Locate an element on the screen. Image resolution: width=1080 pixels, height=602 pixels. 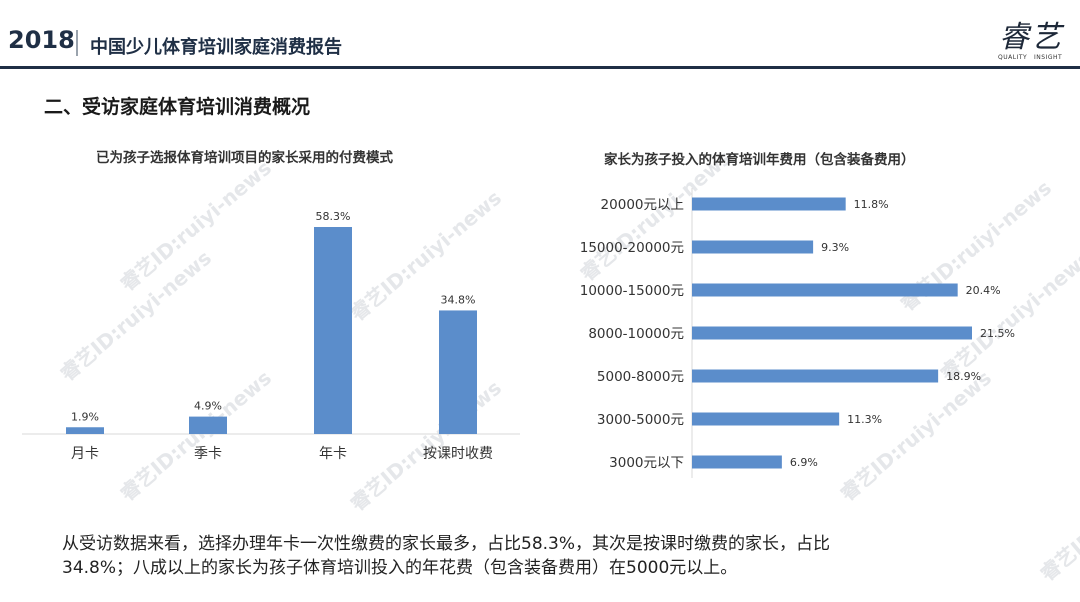
hbar-category-label: 3000-5000元 is located at coordinates (640, 420).